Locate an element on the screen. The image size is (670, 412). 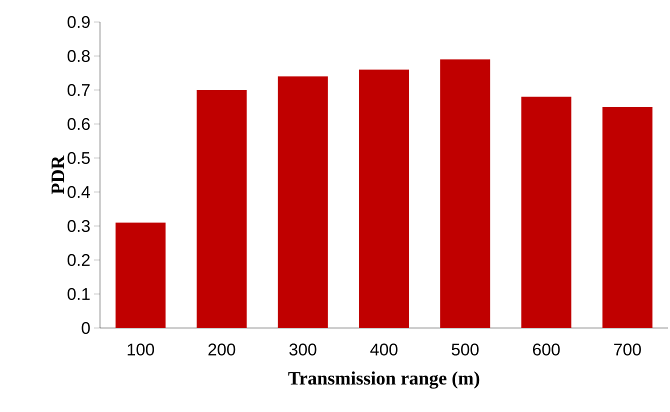
x-tick-label: 100 is located at coordinates (141, 350).